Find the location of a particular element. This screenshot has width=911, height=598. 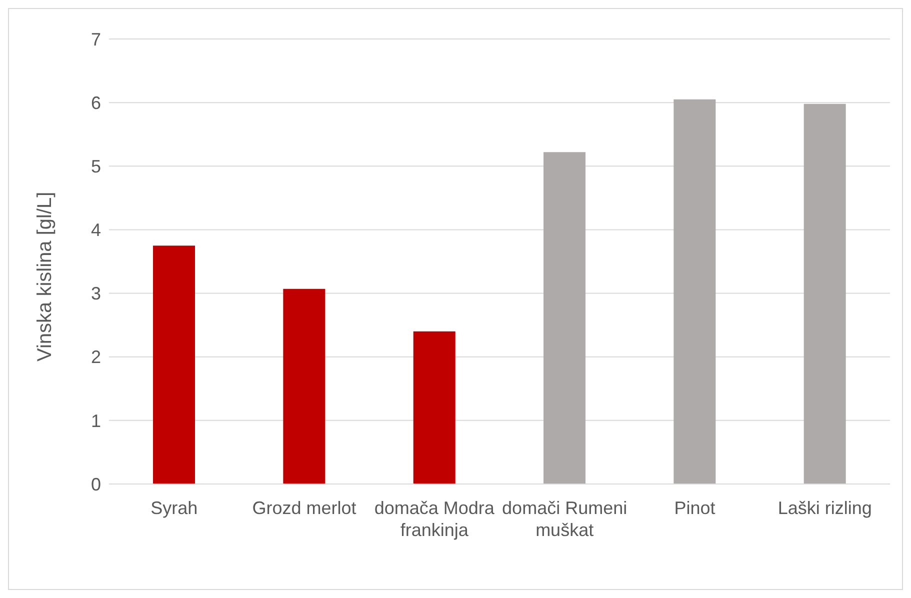

x-tick-label: Pinot is located at coordinates (695, 508).